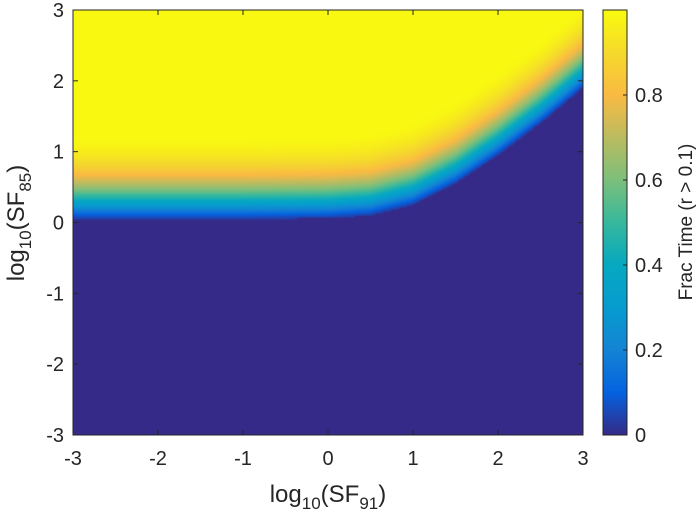 This screenshot has height=516, width=698. I want to click on x-tick-label: -1, so click(243, 459).